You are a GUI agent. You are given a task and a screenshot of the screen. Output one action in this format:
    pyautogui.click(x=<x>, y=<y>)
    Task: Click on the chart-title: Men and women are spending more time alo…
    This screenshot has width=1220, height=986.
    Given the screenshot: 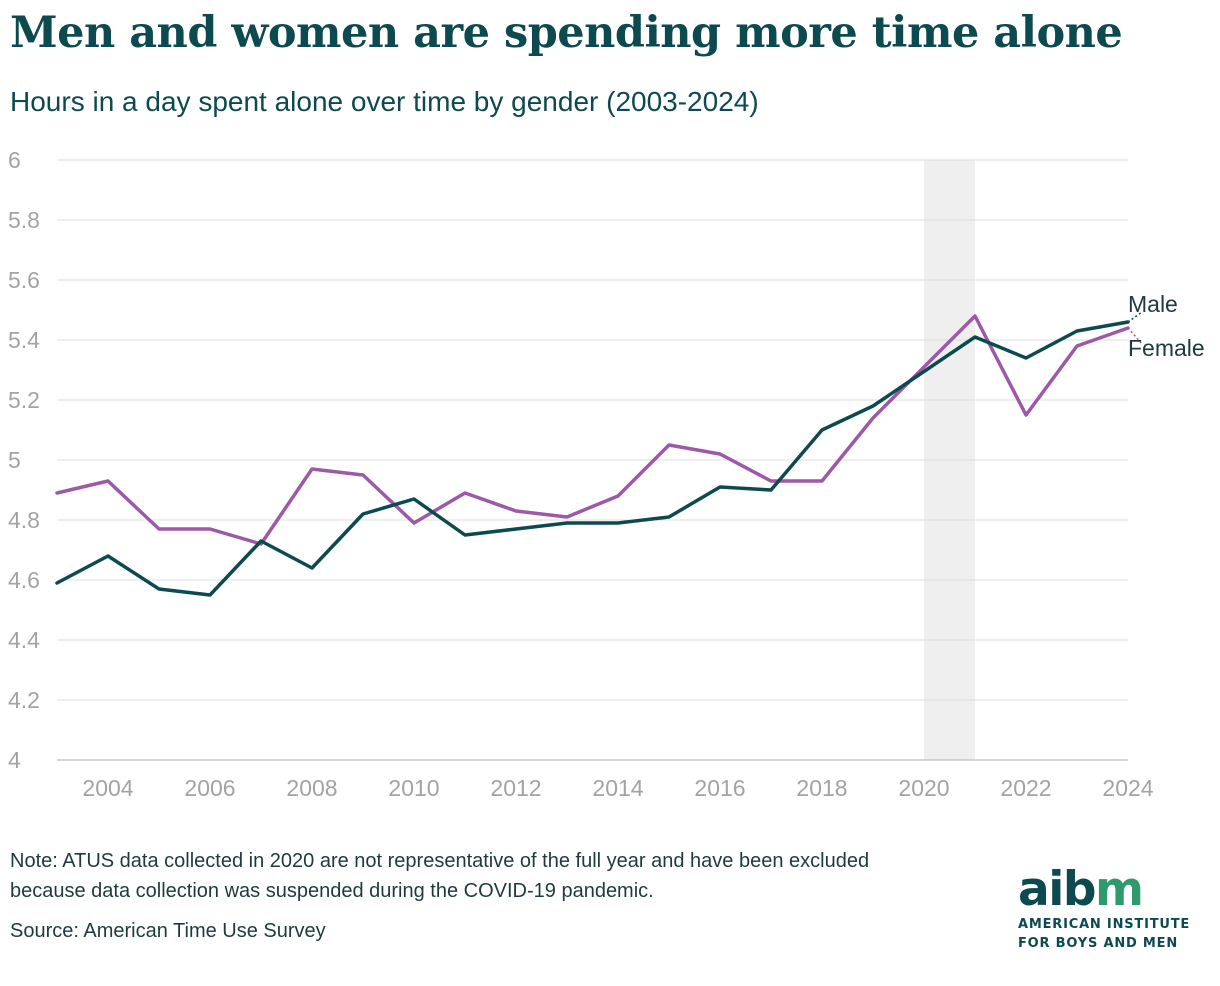 What is the action you would take?
    pyautogui.click(x=566, y=33)
    